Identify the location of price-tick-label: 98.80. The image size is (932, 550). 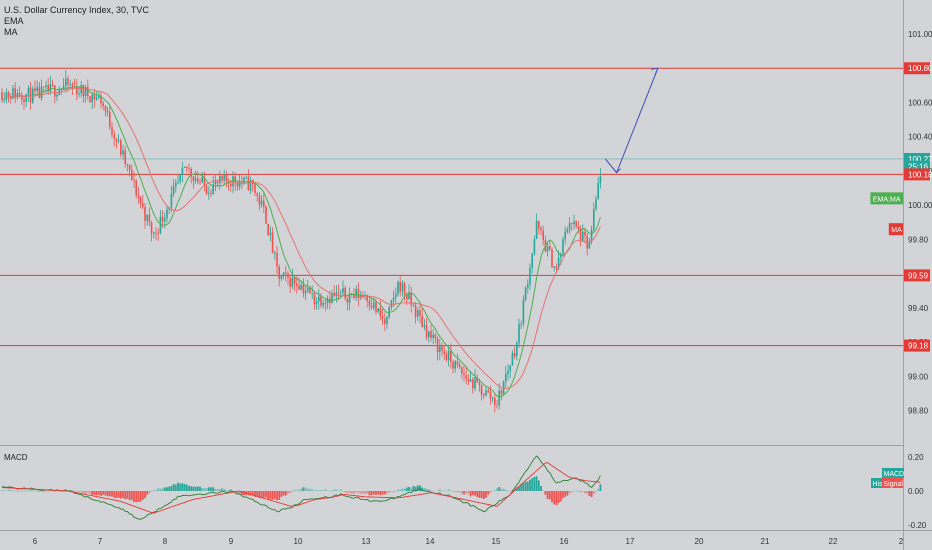
(918, 411).